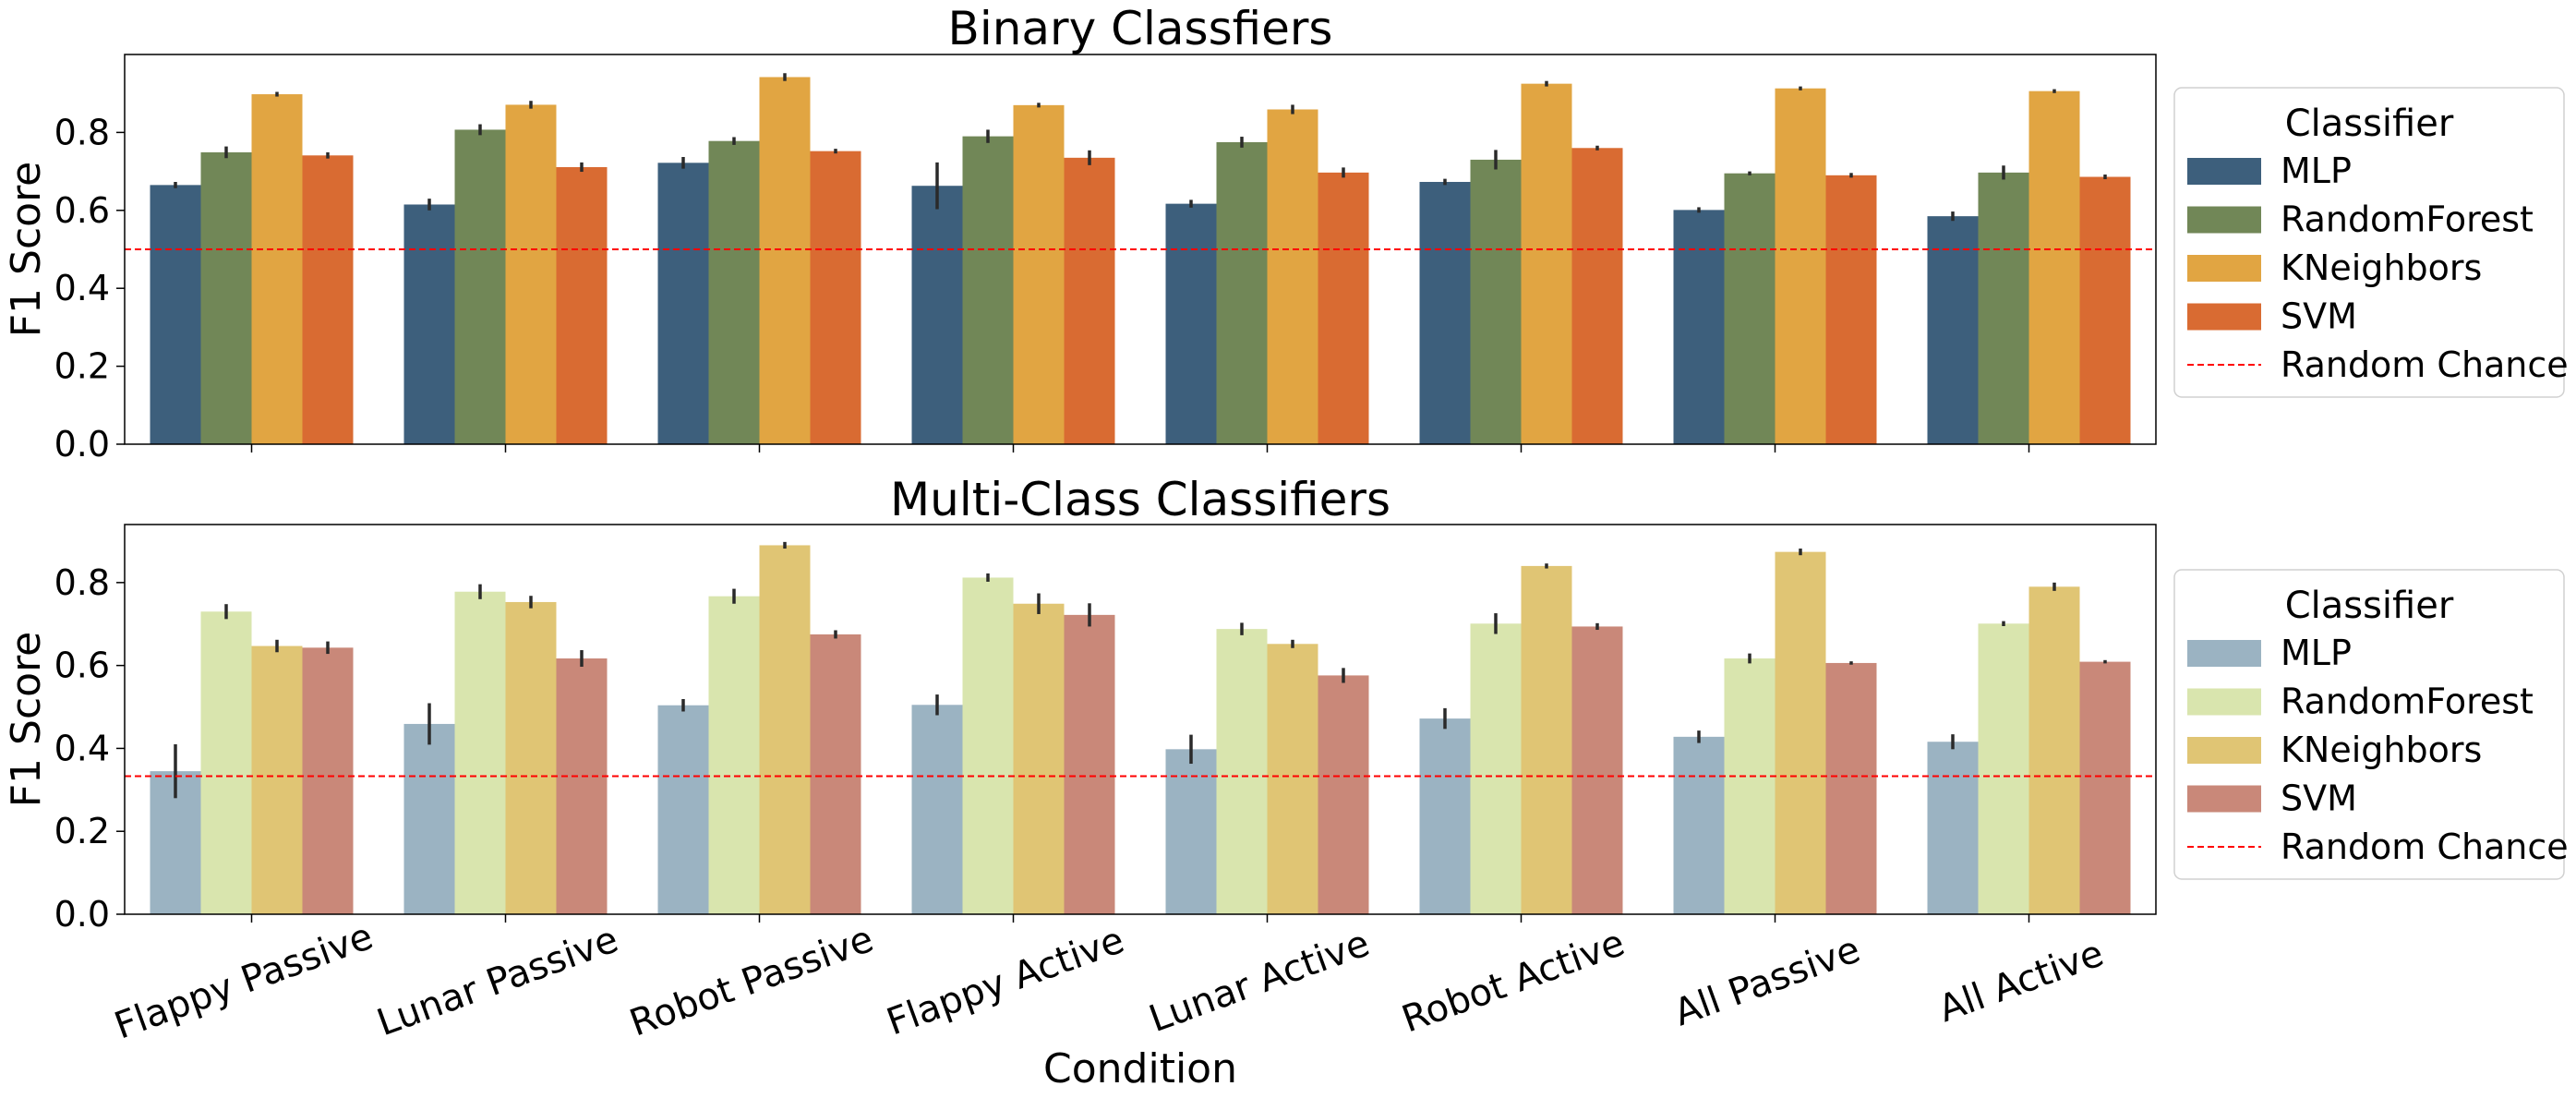 Image resolution: width=2576 pixels, height=1098 pixels. What do you see at coordinates (175, 315) in the screenshot?
I see `bar-mlp-flappy-passive` at bounding box center [175, 315].